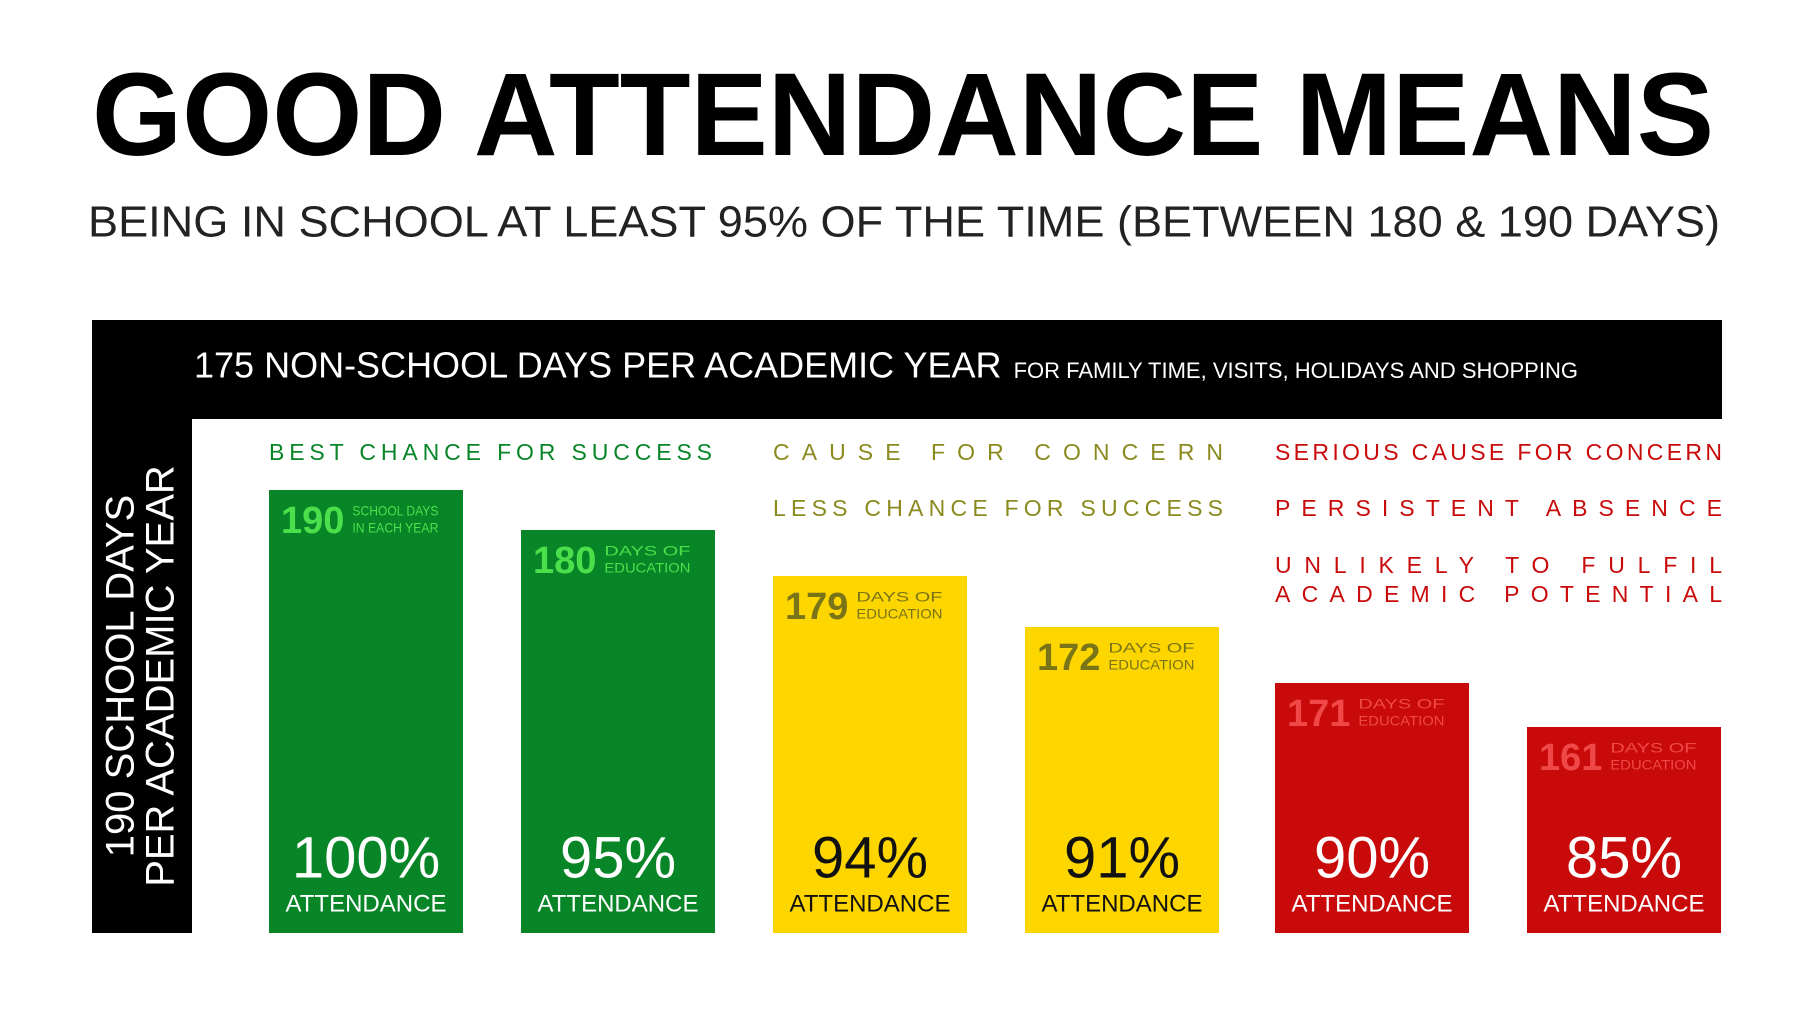 The height and width of the screenshot is (1012, 1800). What do you see at coordinates (490, 452) in the screenshot?
I see `group-label: BEST CHANCE FOR SUCCESS` at bounding box center [490, 452].